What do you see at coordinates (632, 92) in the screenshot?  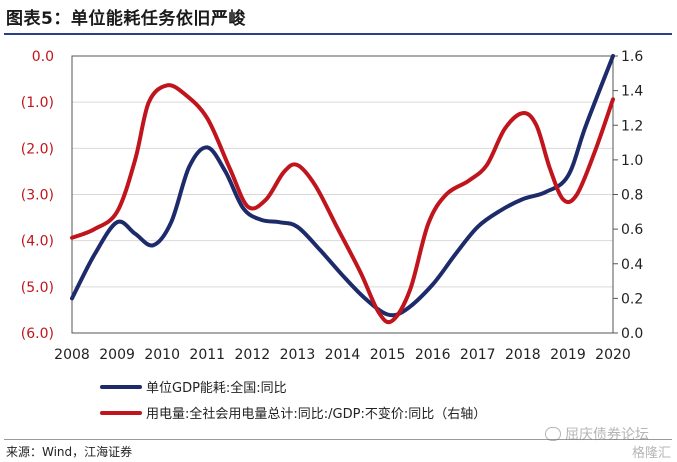 I see `right-axis-tick-label: 1.4` at bounding box center [632, 92].